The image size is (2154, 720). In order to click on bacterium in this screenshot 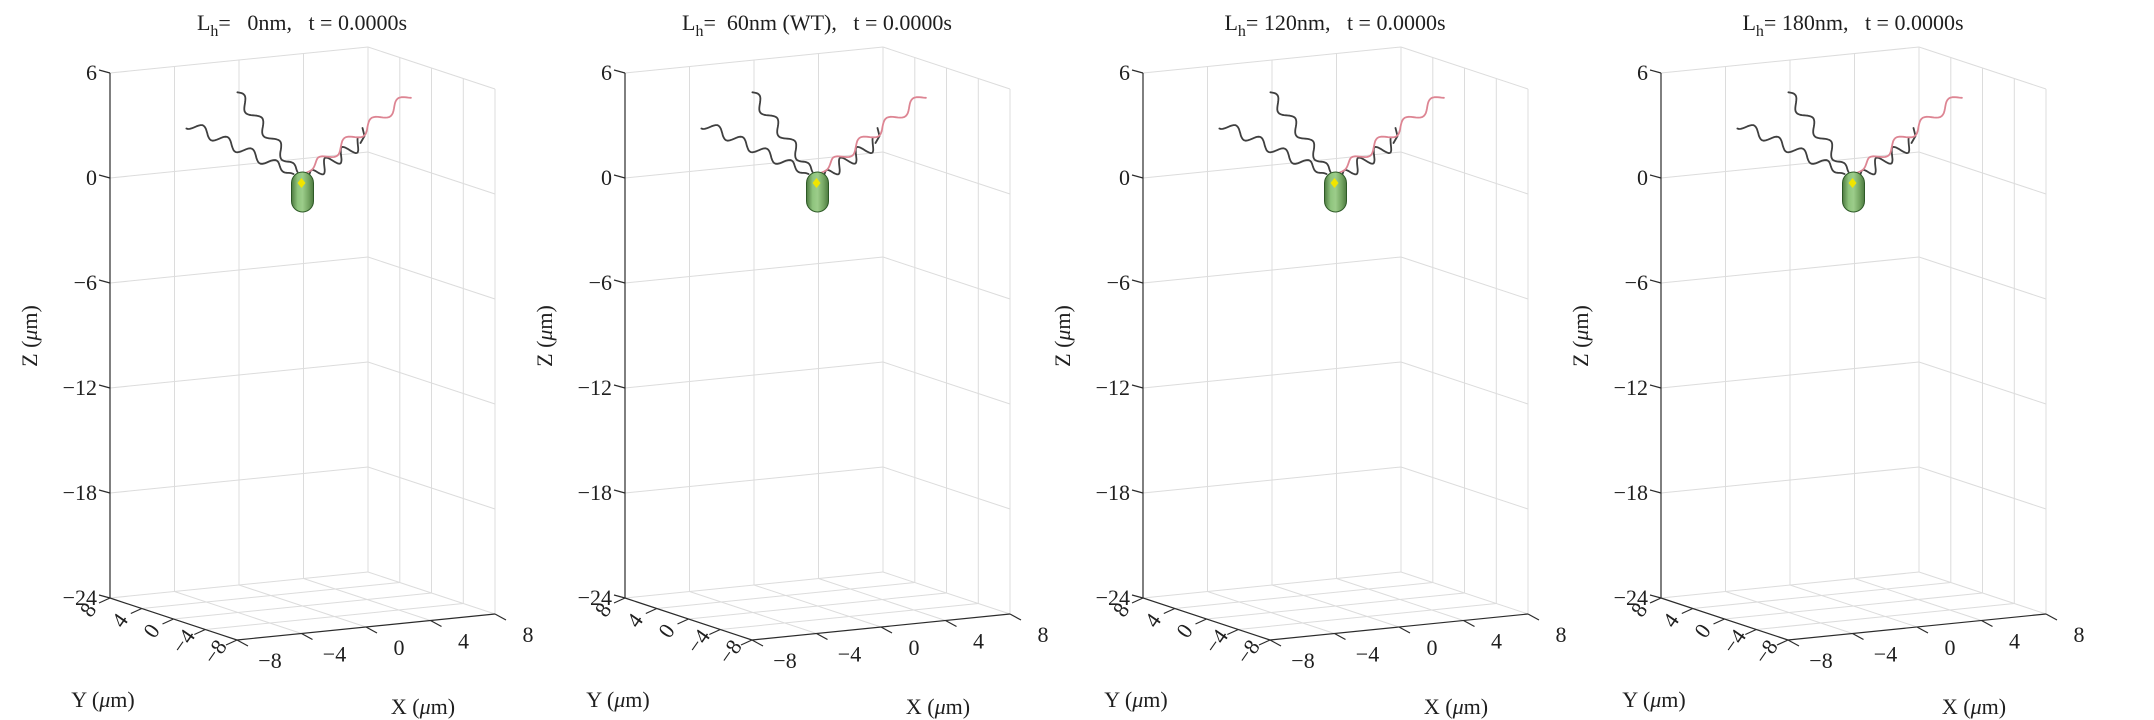, I will do `click(298, 152)`.